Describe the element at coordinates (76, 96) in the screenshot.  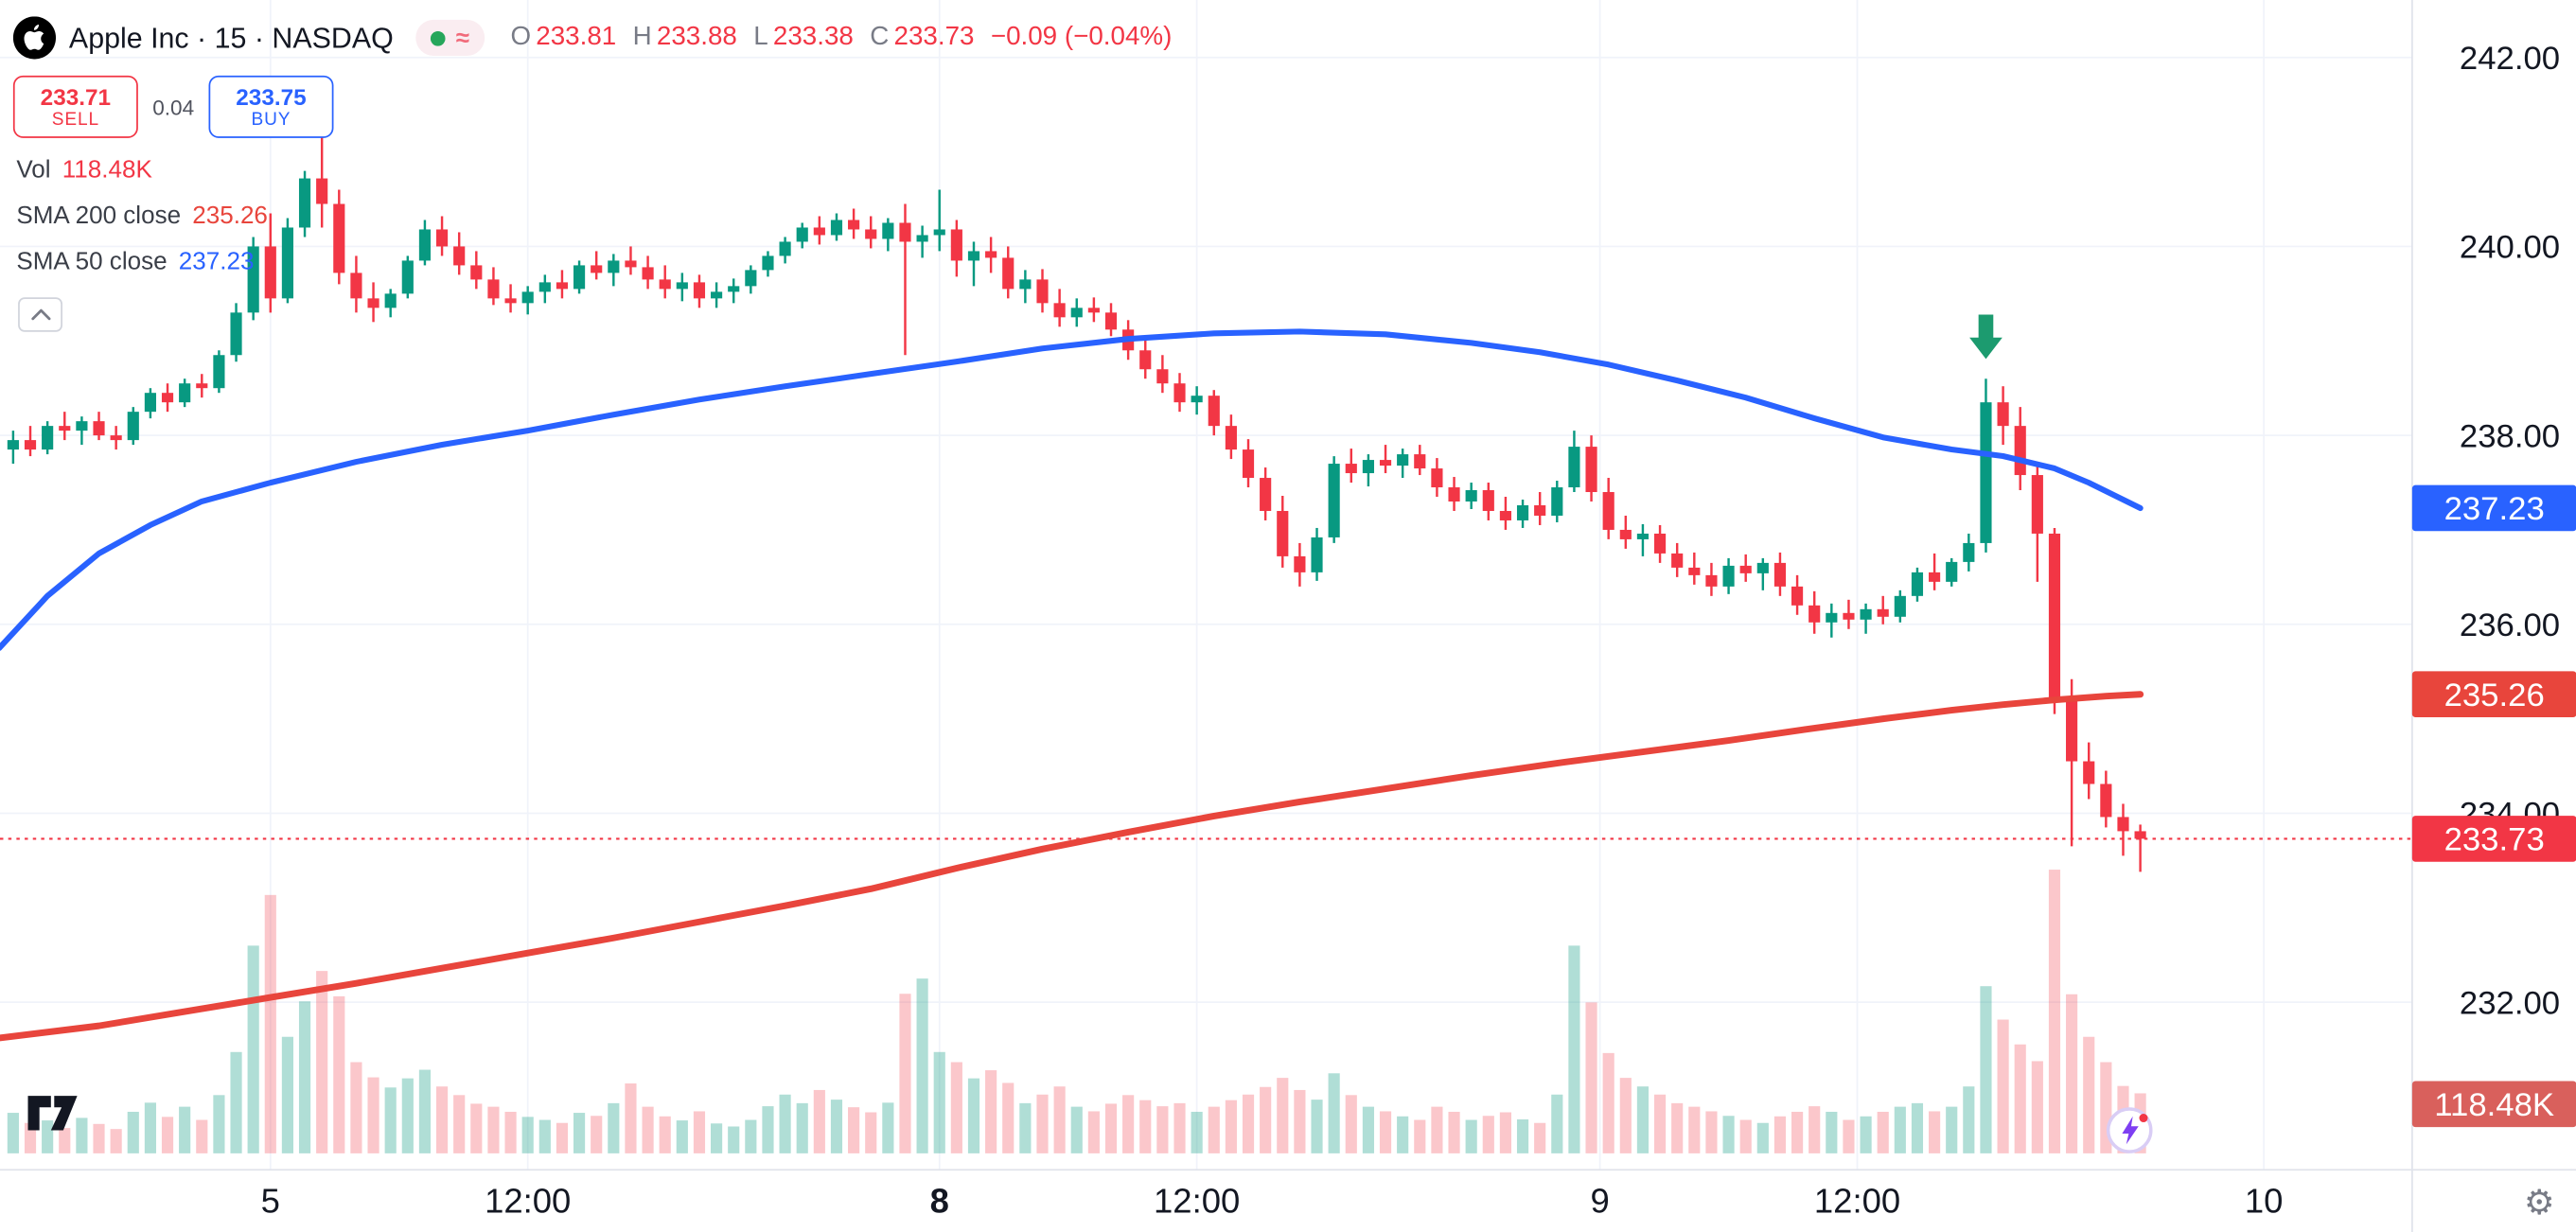
I see `sell-price: 233.71` at that location.